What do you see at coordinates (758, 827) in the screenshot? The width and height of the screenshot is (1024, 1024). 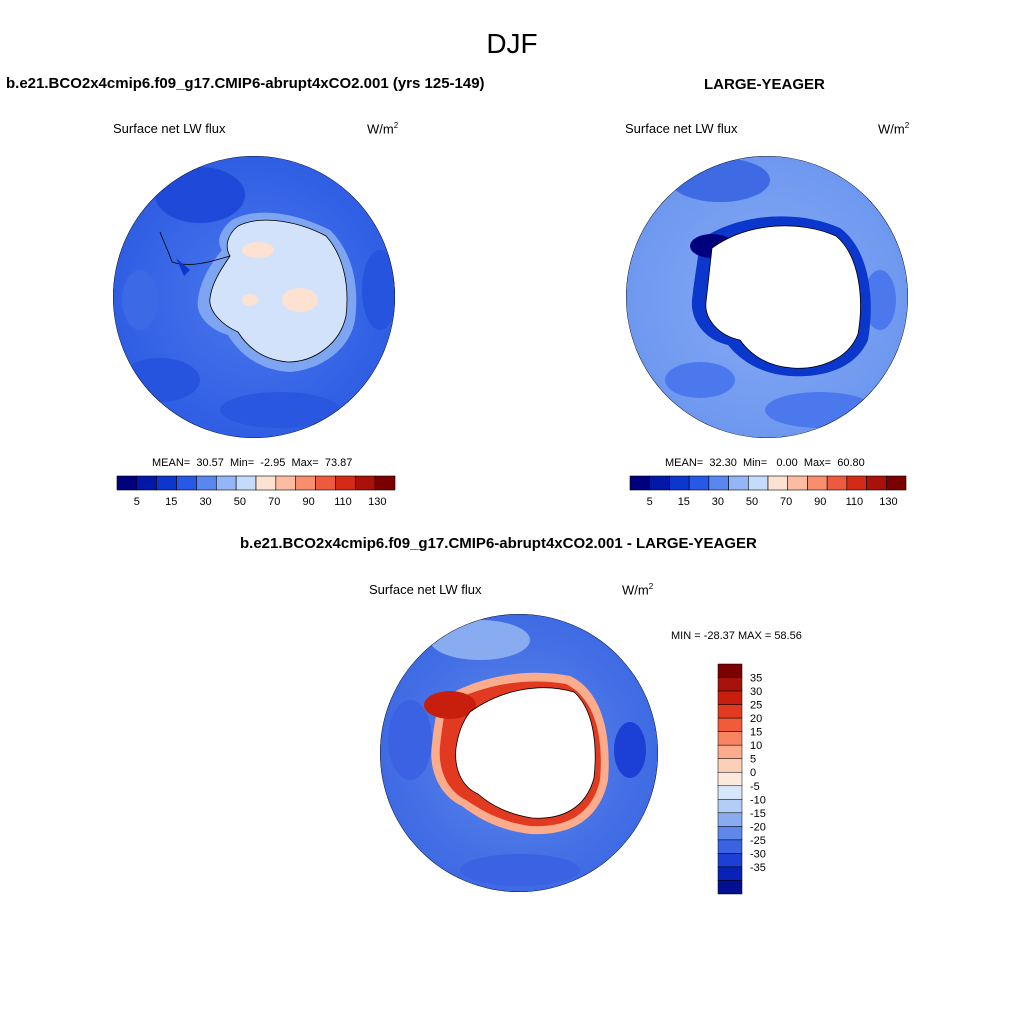 I see `colorbar-tick-label: -20` at bounding box center [758, 827].